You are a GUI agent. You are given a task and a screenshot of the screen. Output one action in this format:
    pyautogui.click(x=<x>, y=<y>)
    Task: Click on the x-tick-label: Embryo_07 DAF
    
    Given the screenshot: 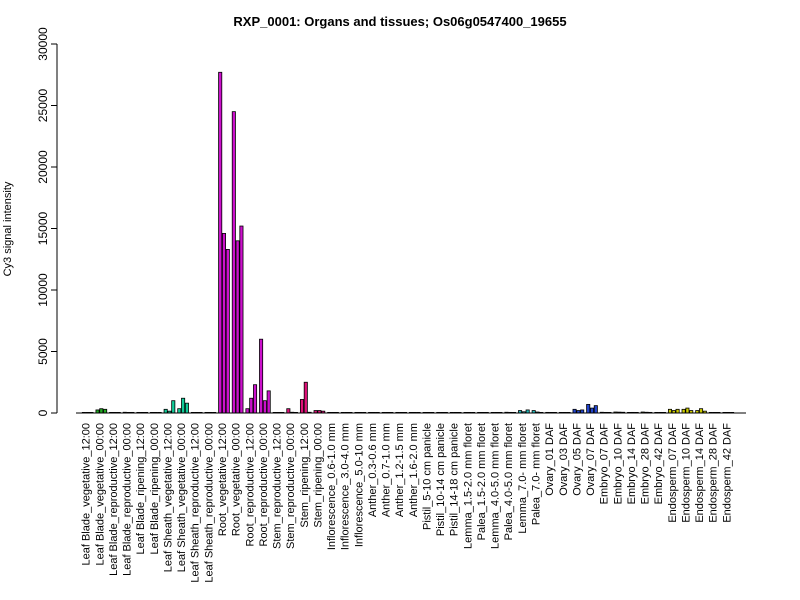 What is the action you would take?
    pyautogui.click(x=605, y=464)
    